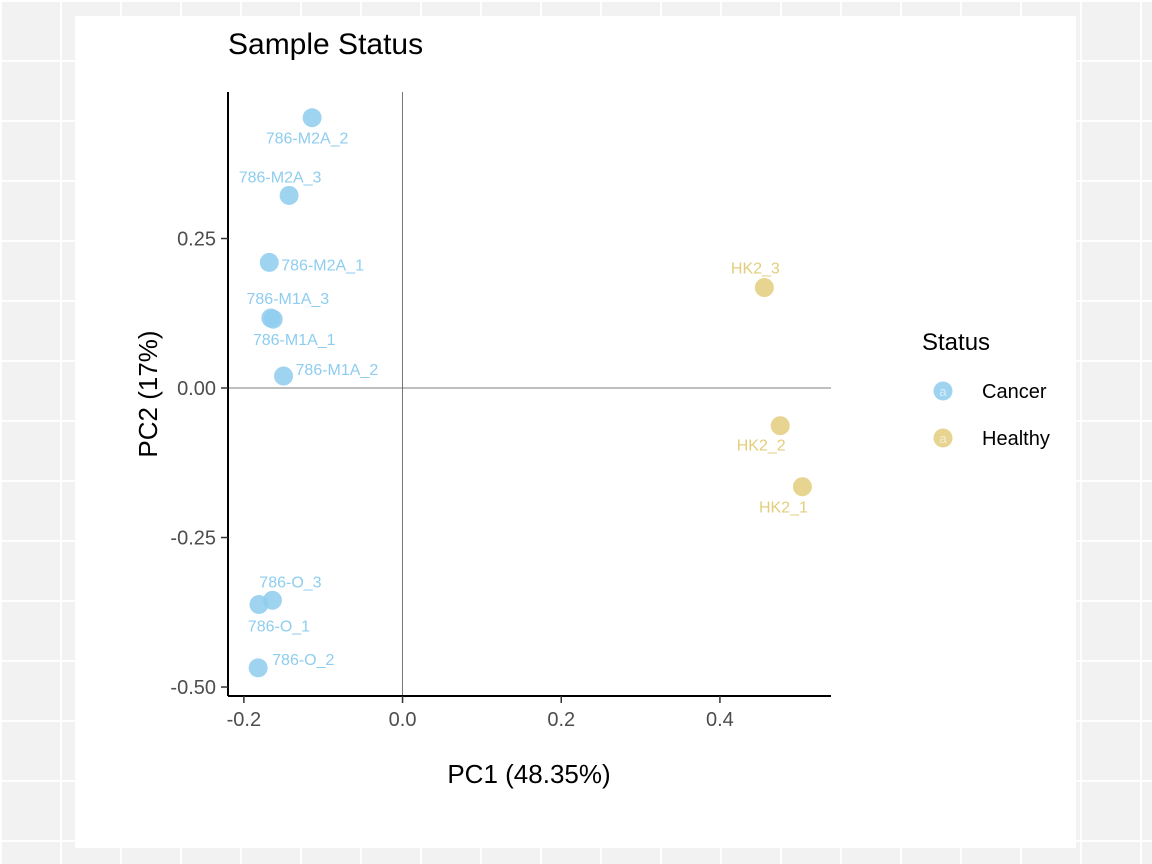  I want to click on data-point-label: 786-O_3, so click(290, 582).